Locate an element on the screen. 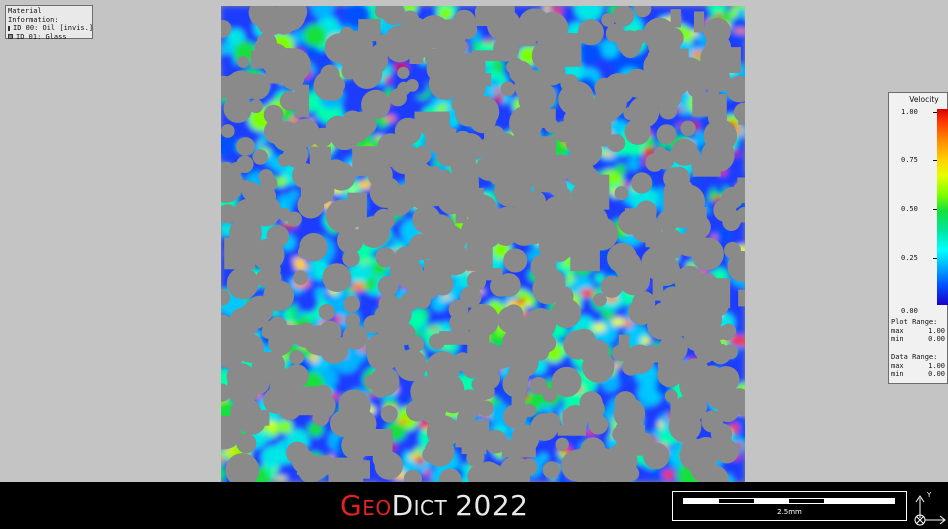  brand-geo: Geo is located at coordinates (366, 505).